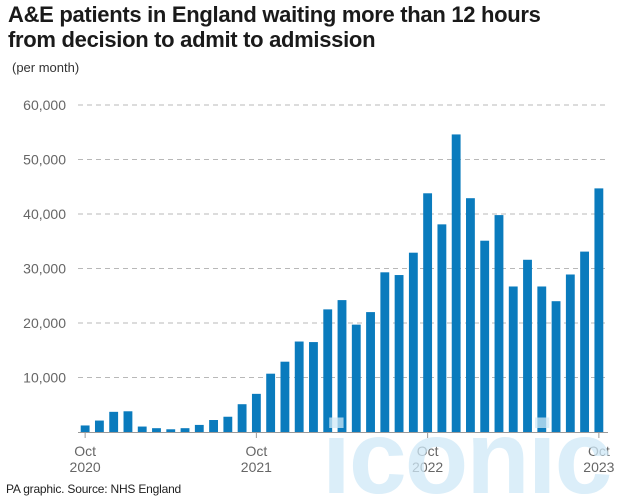  I want to click on source-note: PA graphic. Source: NHS England, so click(94, 489).